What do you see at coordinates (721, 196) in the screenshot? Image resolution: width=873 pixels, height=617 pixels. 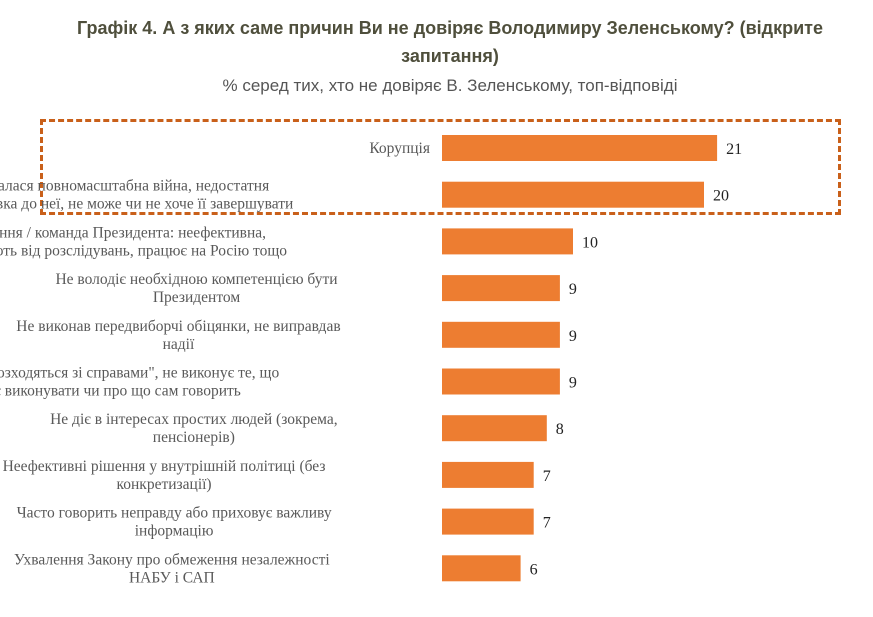 I see `data-label: 20` at bounding box center [721, 196].